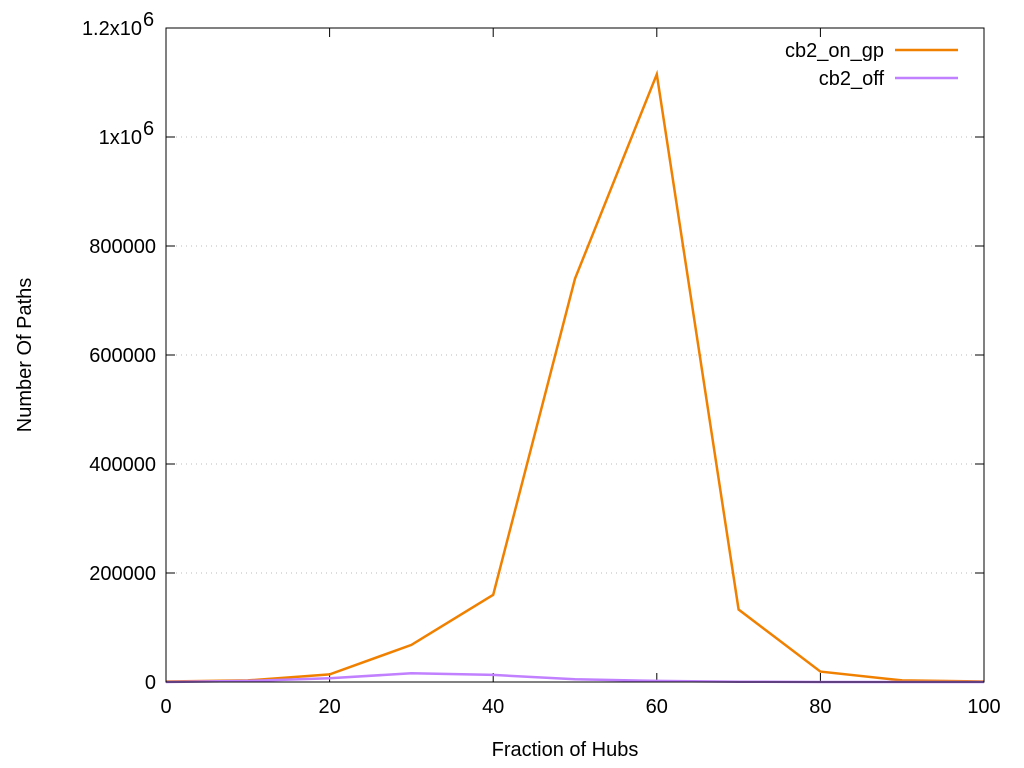 The width and height of the screenshot is (1024, 768). What do you see at coordinates (122, 465) in the screenshot?
I see `y-tick-label: 400000` at bounding box center [122, 465].